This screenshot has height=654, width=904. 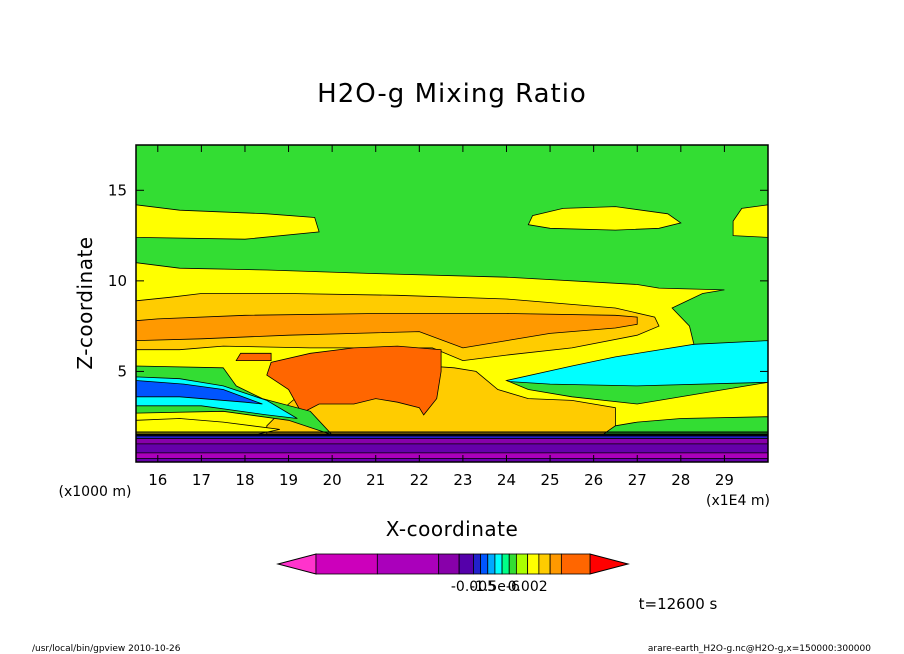 What do you see at coordinates (680, 480) in the screenshot?
I see `x-tick-label: 28` at bounding box center [680, 480].